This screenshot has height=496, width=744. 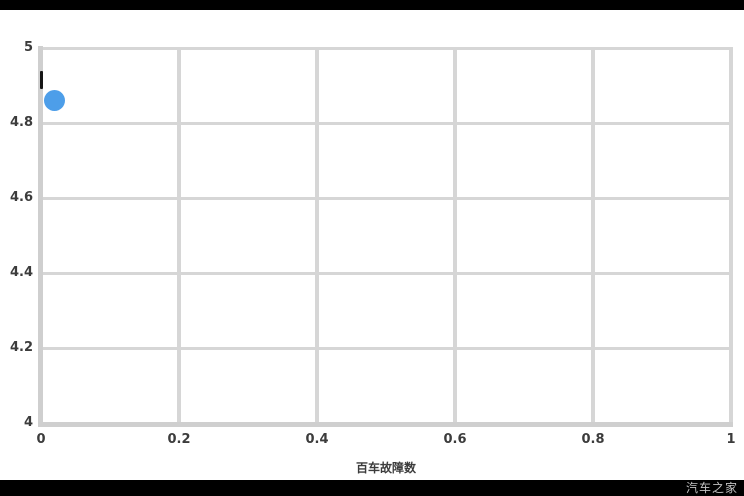 I want to click on x-axis-line, so click(x=385, y=424).